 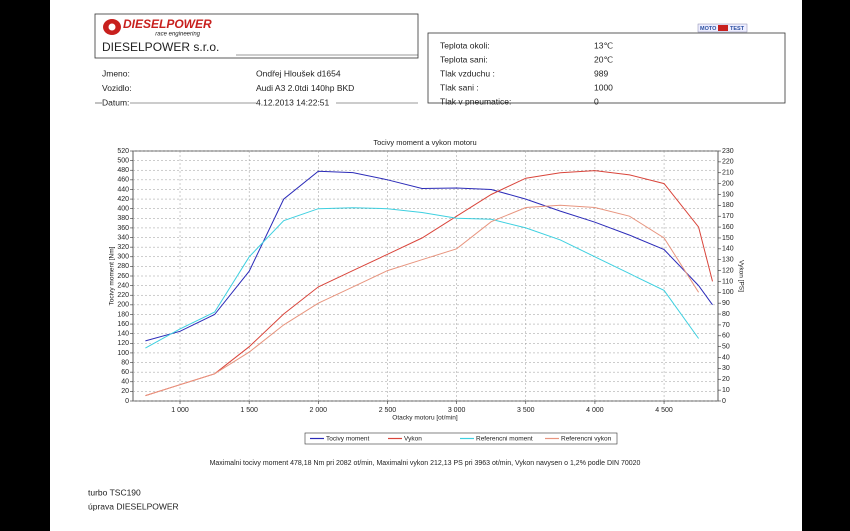 I want to click on y-tick-label: 400, so click(x=123, y=209).